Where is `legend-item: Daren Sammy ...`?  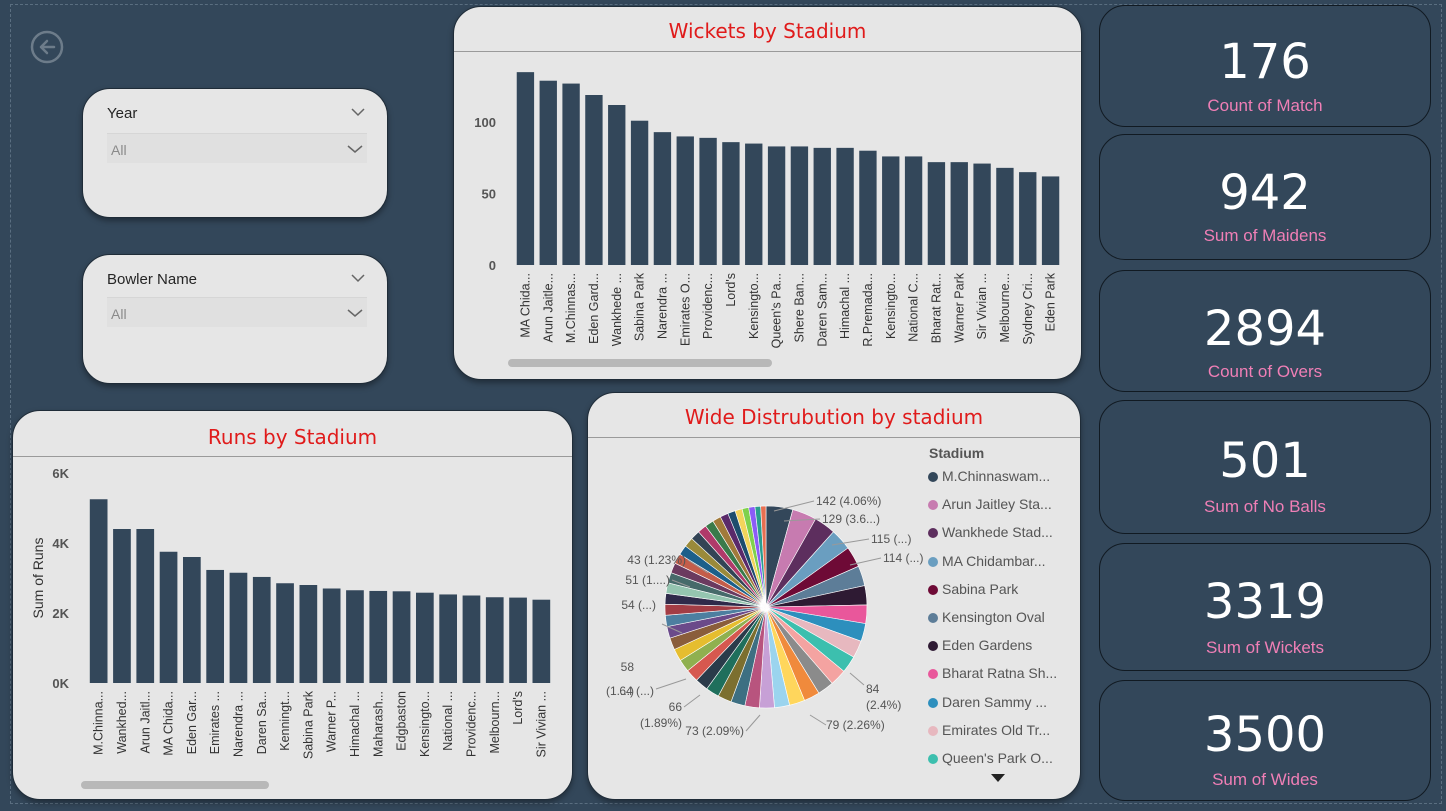
legend-item: Daren Sammy ... is located at coordinates (987, 702).